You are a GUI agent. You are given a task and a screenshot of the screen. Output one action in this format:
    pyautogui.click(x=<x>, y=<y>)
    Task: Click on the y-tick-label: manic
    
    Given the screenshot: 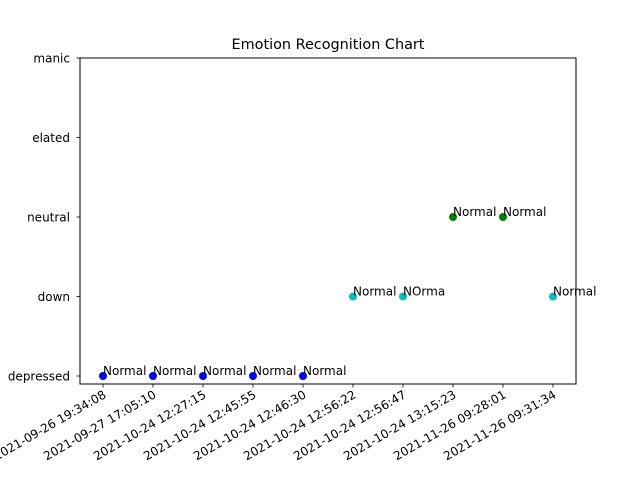 What is the action you would take?
    pyautogui.click(x=51, y=59)
    